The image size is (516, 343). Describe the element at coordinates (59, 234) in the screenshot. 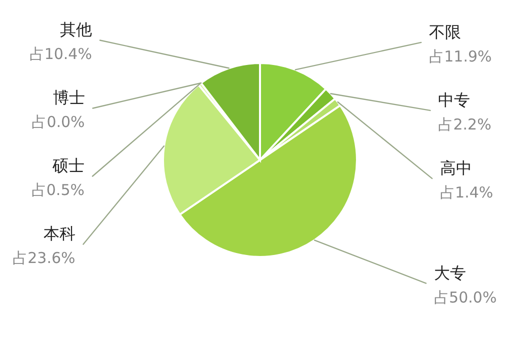

I see `slice-label: 本科` at that location.